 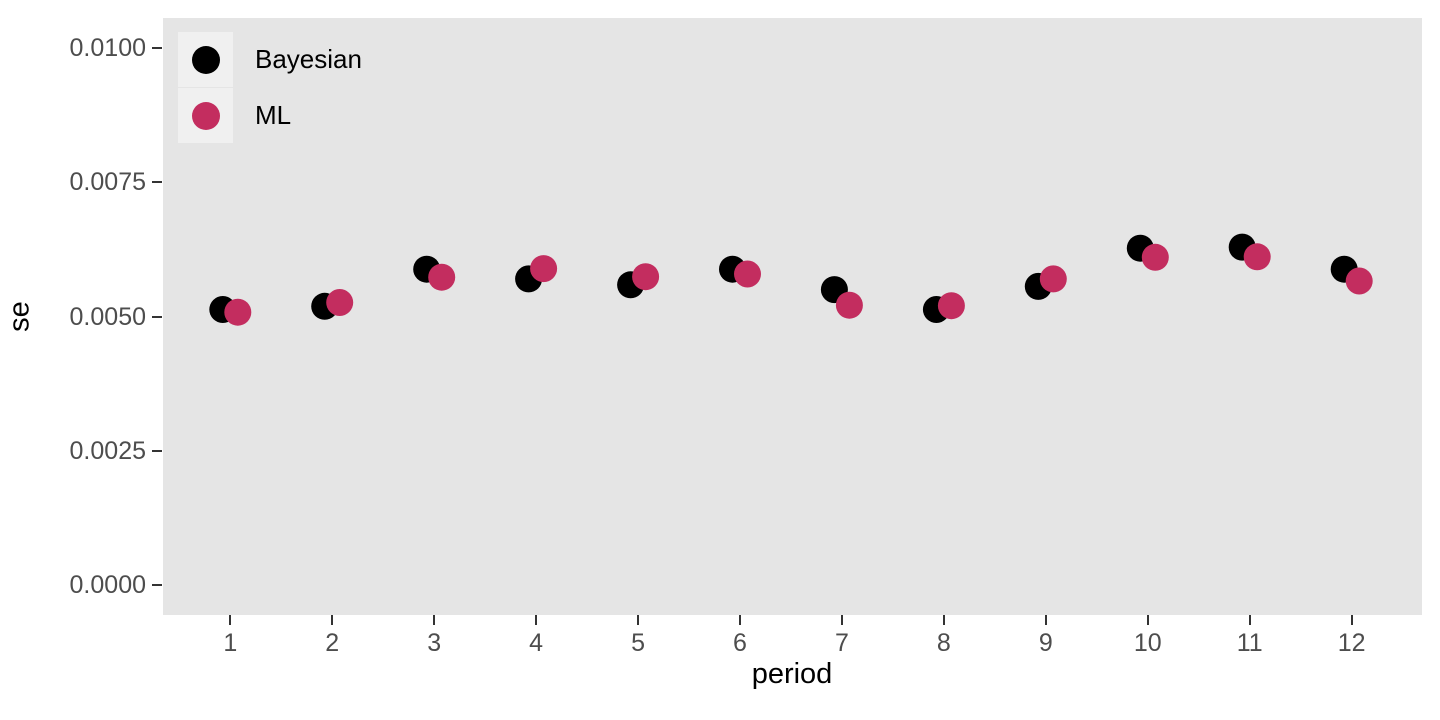 I want to click on legend-item-bayesian: Bayesian, so click(x=270, y=59).